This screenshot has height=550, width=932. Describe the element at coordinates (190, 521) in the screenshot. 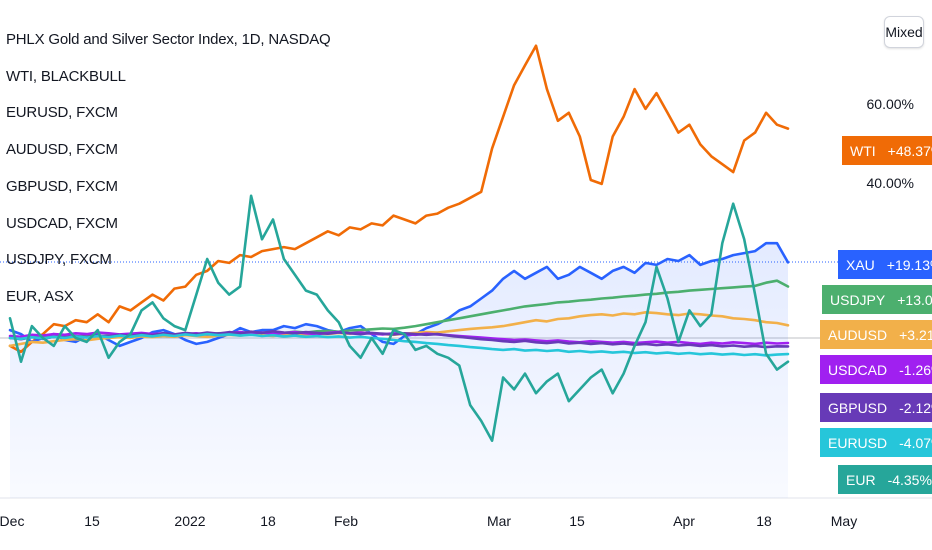

I see `x-tick-label: 2022` at that location.